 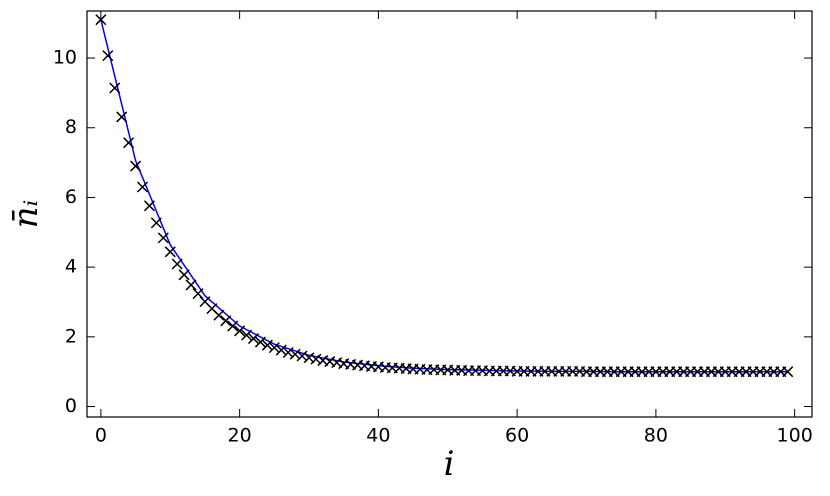 What do you see at coordinates (71, 267) in the screenshot?
I see `y-tick-label: 4` at bounding box center [71, 267].